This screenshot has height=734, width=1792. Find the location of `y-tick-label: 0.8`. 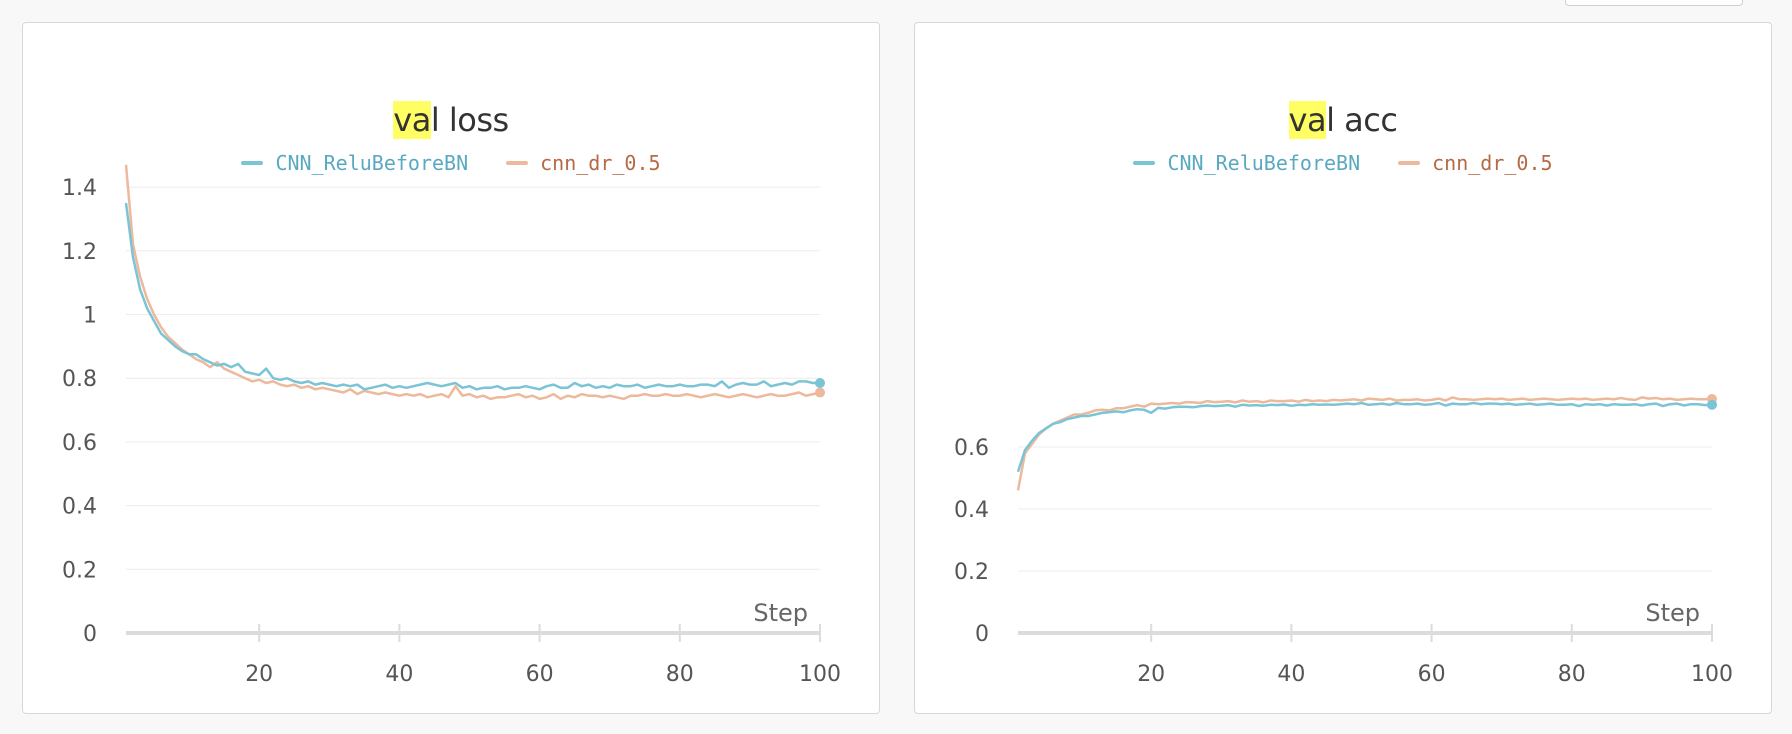

y-tick-label: 0.8 is located at coordinates (79, 379).